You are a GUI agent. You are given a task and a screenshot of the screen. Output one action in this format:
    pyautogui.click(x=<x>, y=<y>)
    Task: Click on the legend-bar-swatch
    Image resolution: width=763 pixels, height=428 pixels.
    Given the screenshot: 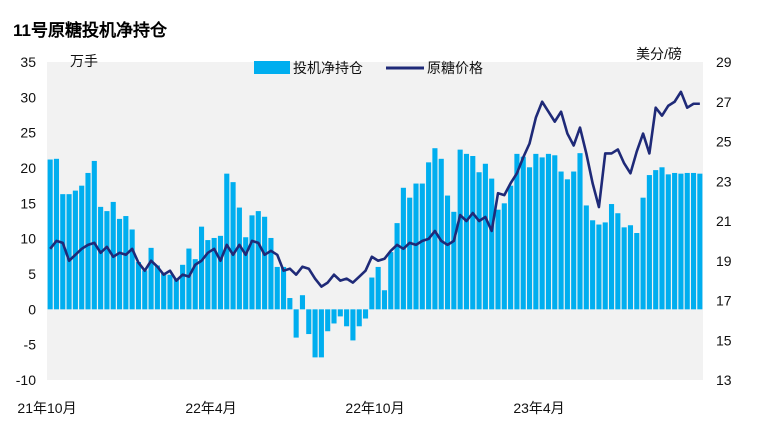 What is the action you would take?
    pyautogui.click(x=272, y=67)
    